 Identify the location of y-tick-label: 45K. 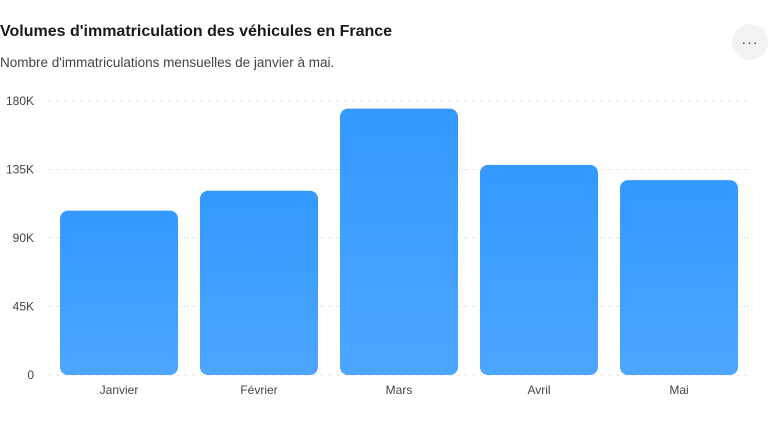
(23, 307).